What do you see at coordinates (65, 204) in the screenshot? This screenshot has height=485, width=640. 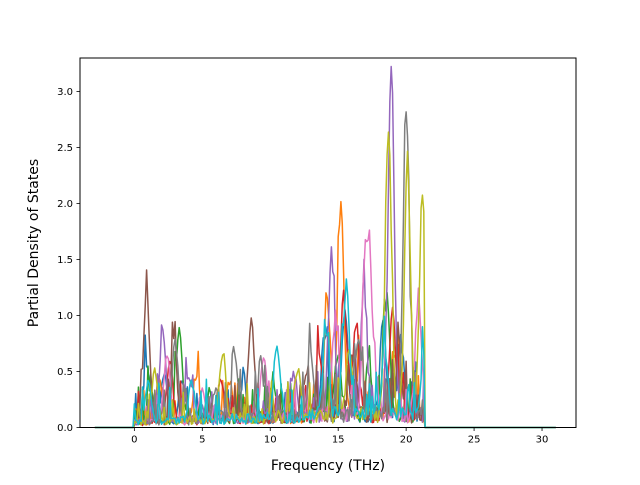 I see `y-tick-label: 2.0` at bounding box center [65, 204].